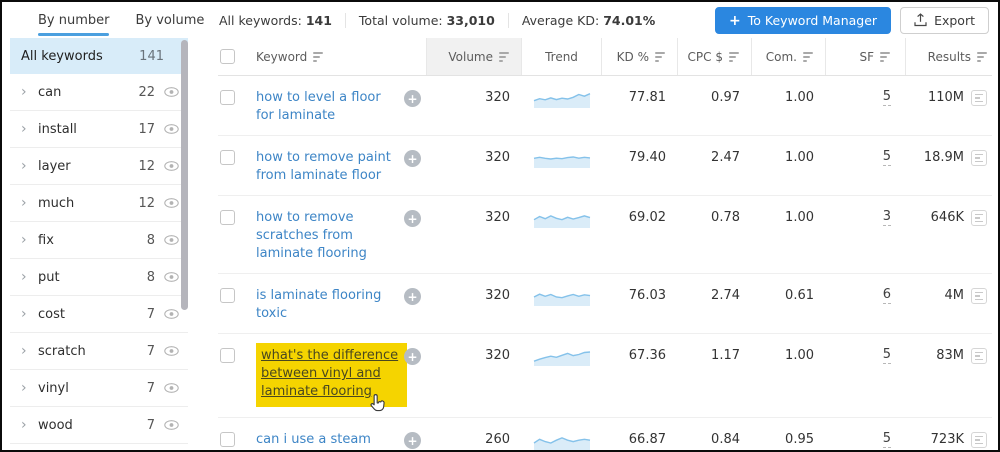 The image size is (1000, 452). What do you see at coordinates (660, 56) in the screenshot?
I see `sort-icon` at bounding box center [660, 56].